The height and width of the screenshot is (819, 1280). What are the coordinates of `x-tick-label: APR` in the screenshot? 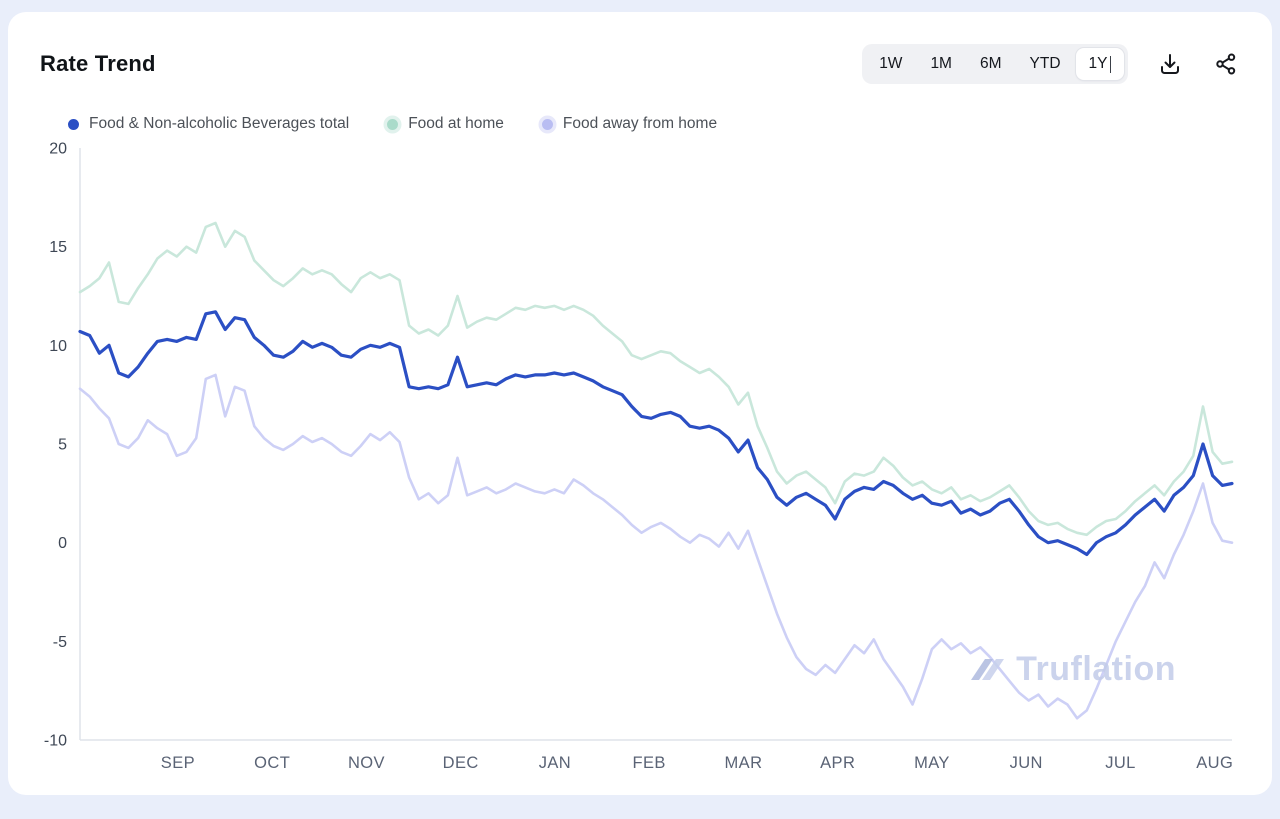 It's located at (837, 763).